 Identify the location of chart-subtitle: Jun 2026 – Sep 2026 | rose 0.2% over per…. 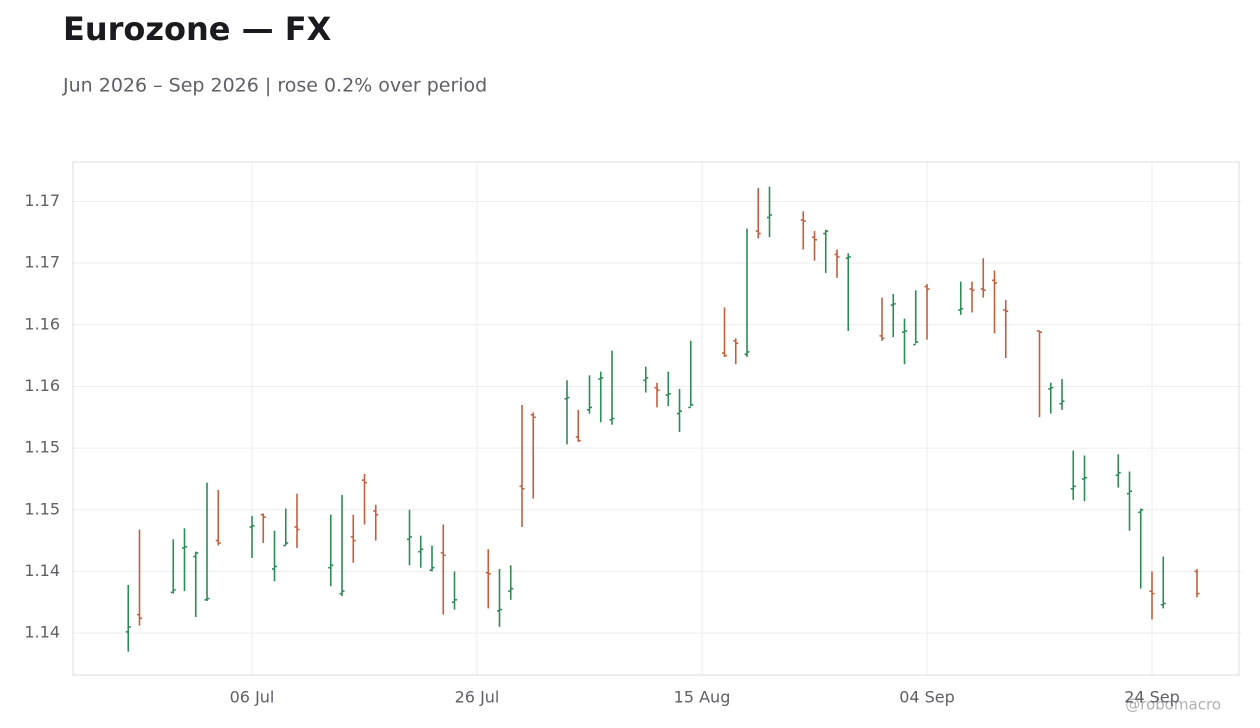
(274, 86).